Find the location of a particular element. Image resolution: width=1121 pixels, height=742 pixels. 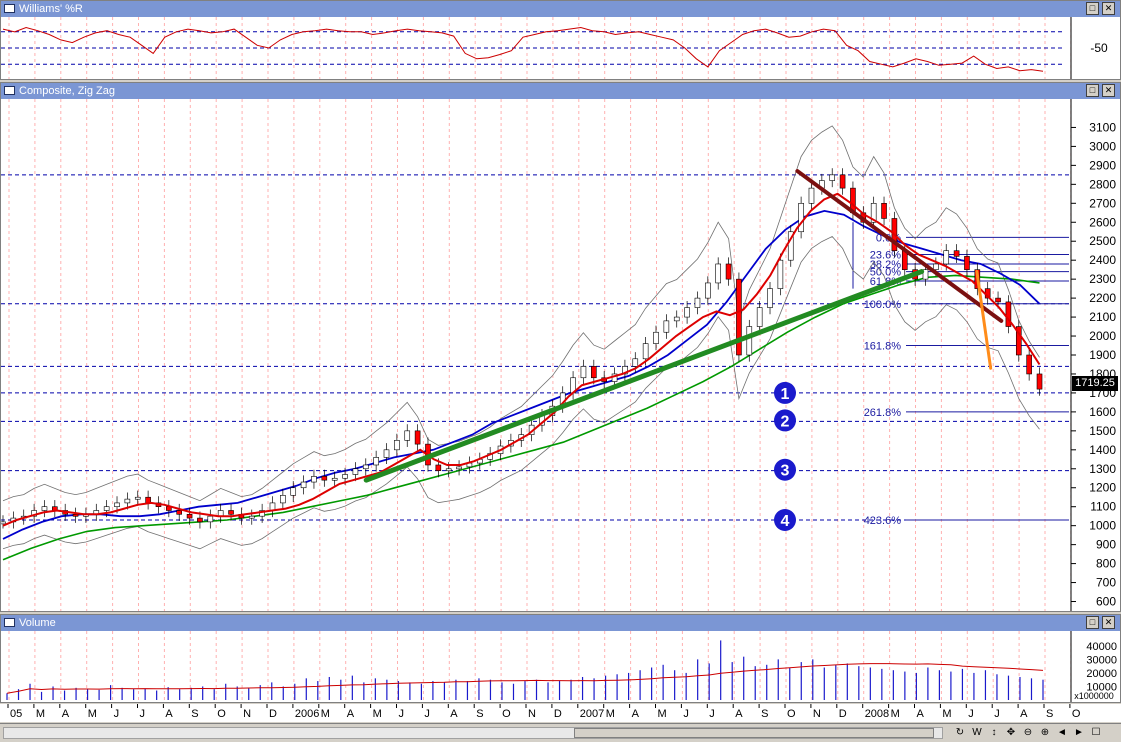

price-tick-label: 1100 is located at coordinates (1103, 507).